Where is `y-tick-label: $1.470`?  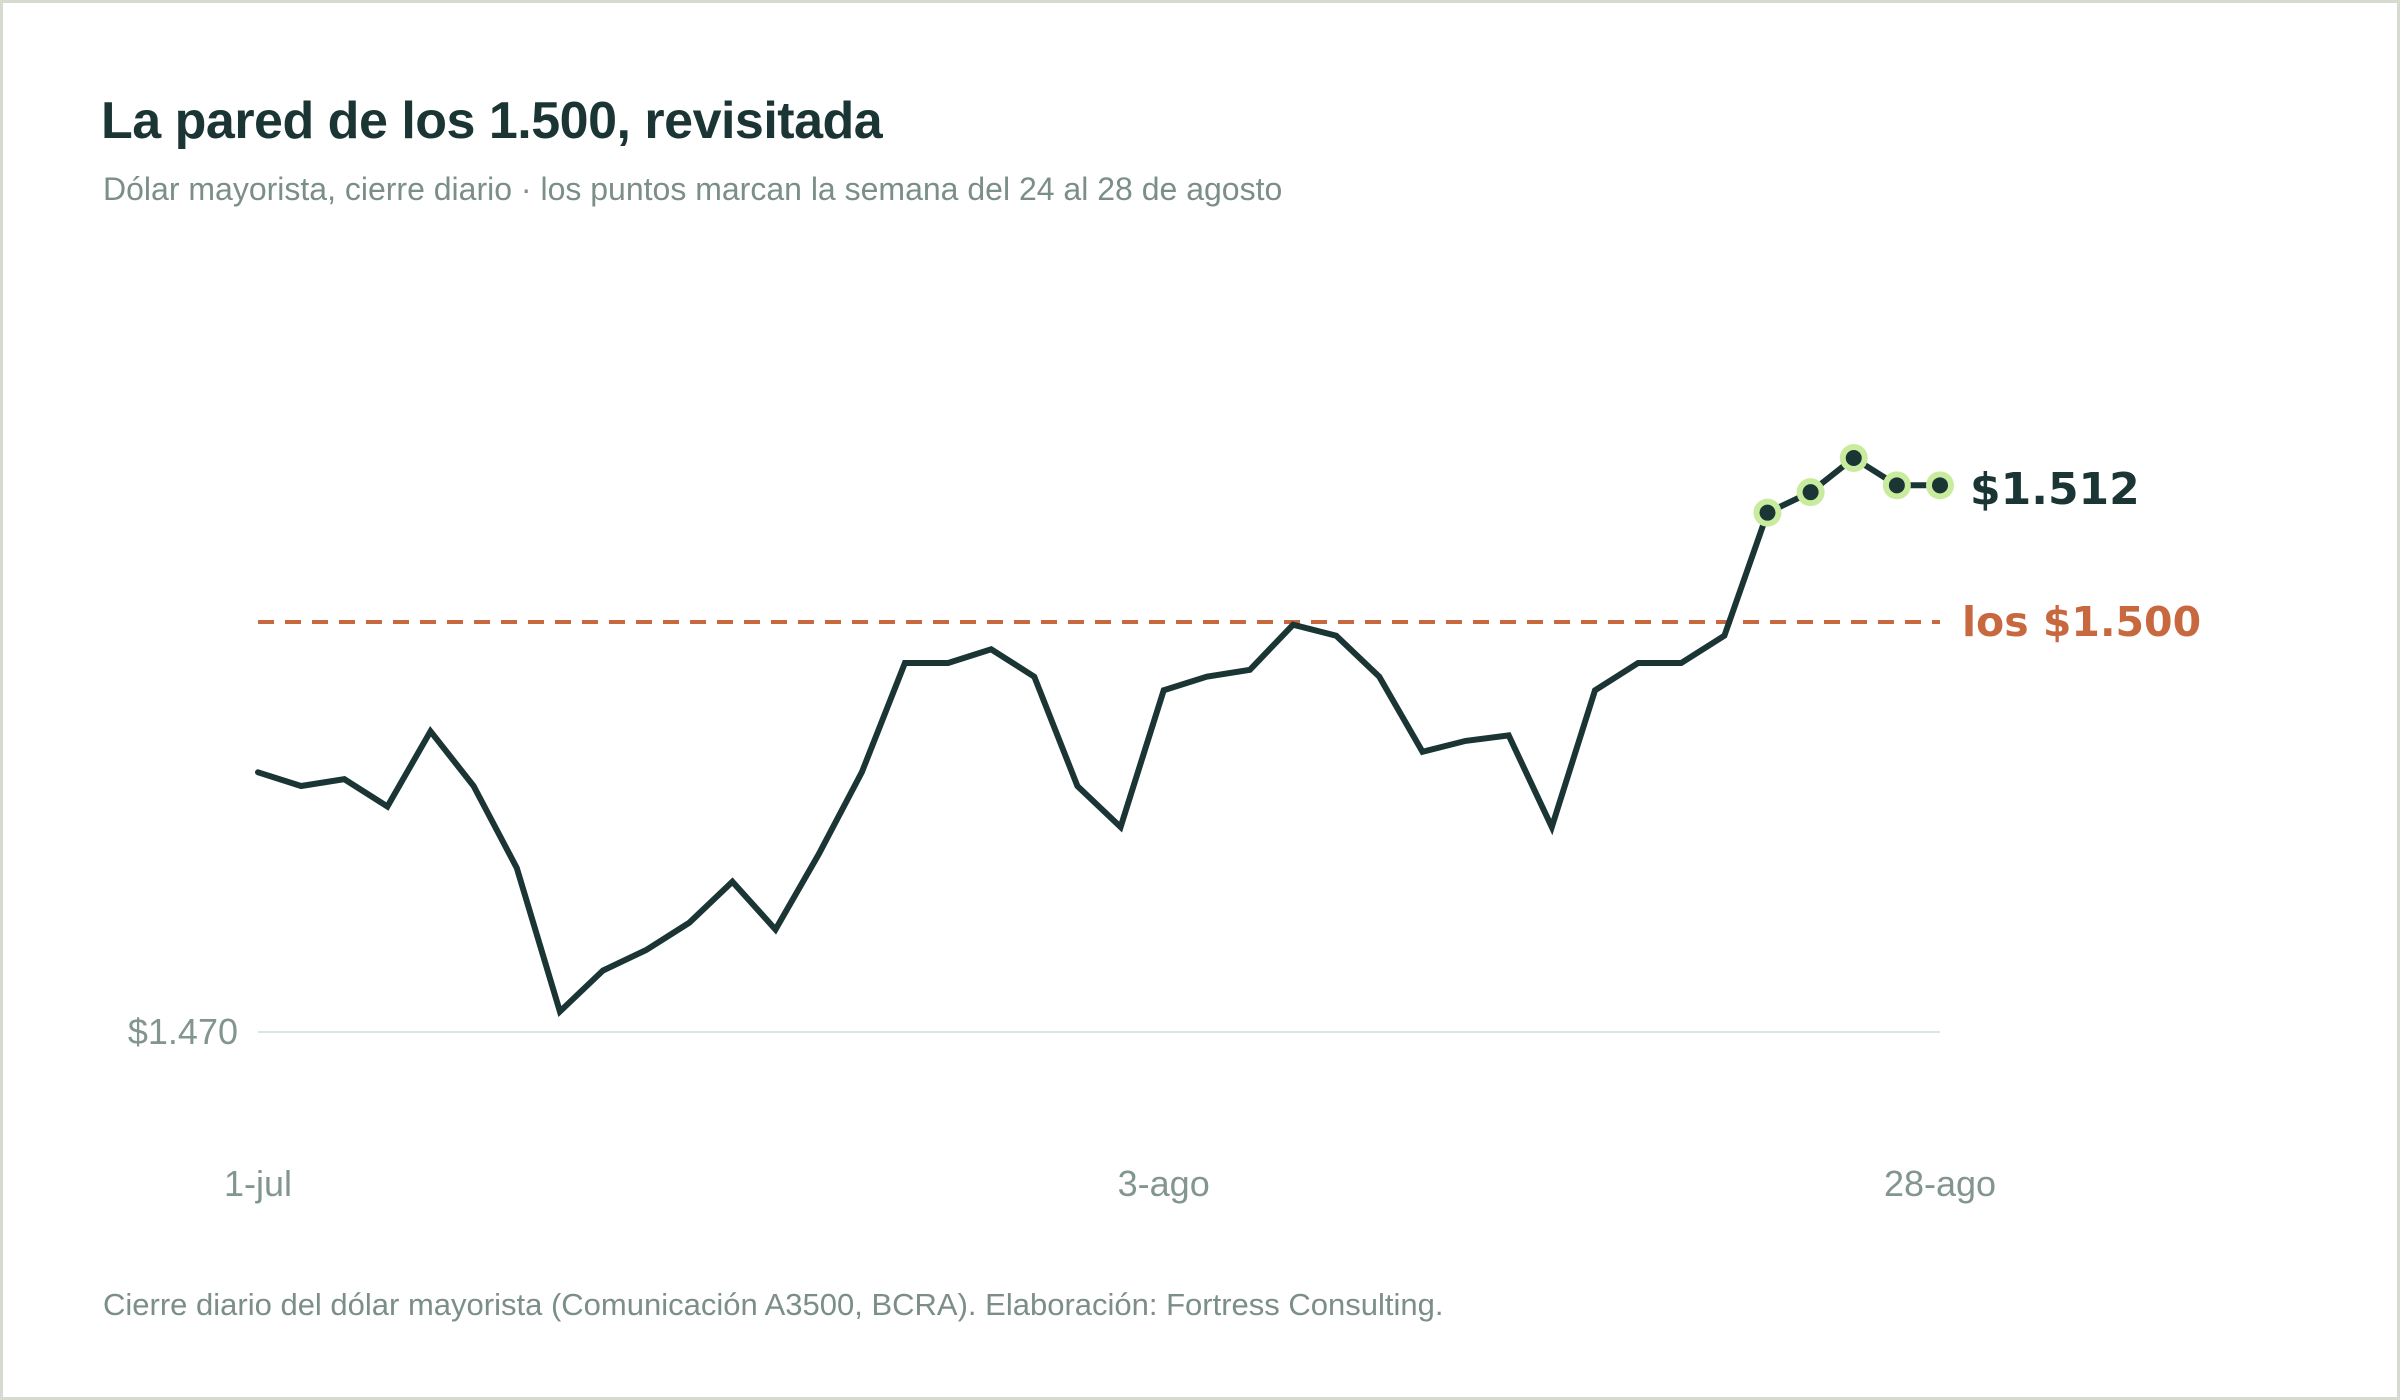
y-tick-label: $1.470 is located at coordinates (183, 1031).